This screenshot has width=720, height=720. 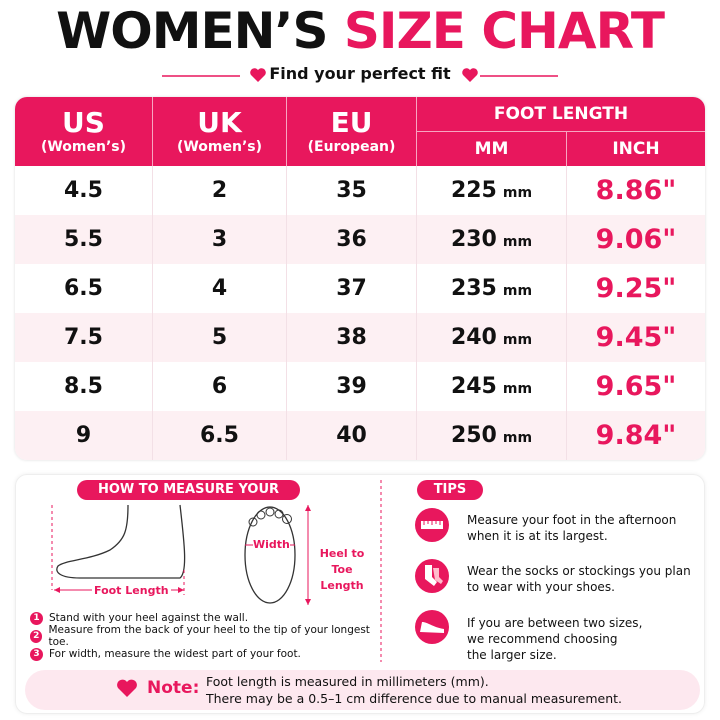 I want to click on header-inch: INCH, so click(x=636, y=149).